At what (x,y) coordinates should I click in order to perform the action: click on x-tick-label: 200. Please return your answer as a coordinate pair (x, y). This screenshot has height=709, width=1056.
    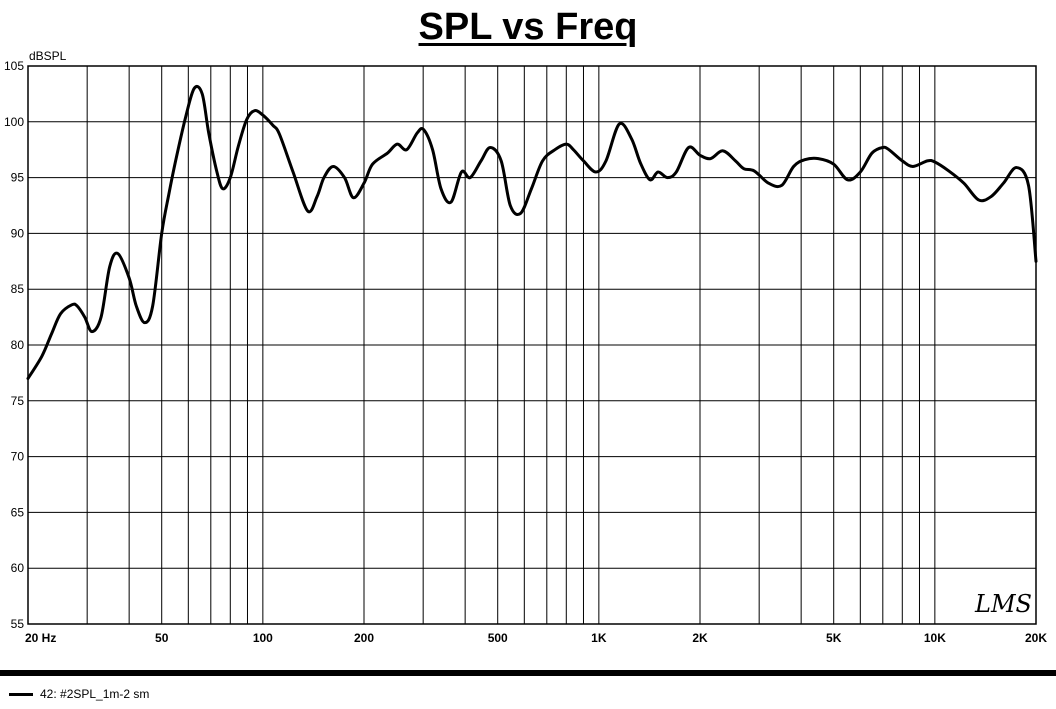
    Looking at the image, I should click on (364, 638).